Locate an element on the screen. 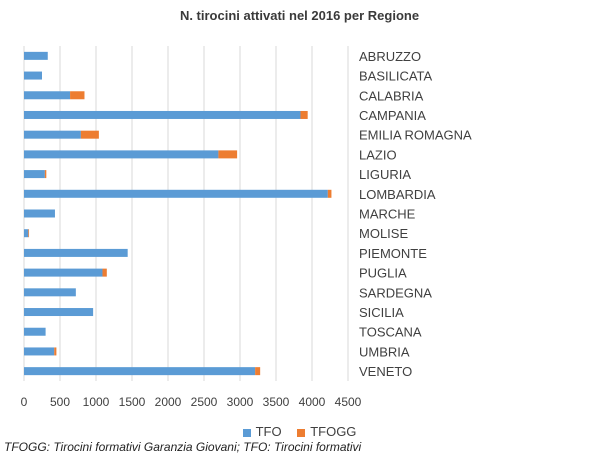 The image size is (599, 458). legend-swatch-tfogg is located at coordinates (301, 432).